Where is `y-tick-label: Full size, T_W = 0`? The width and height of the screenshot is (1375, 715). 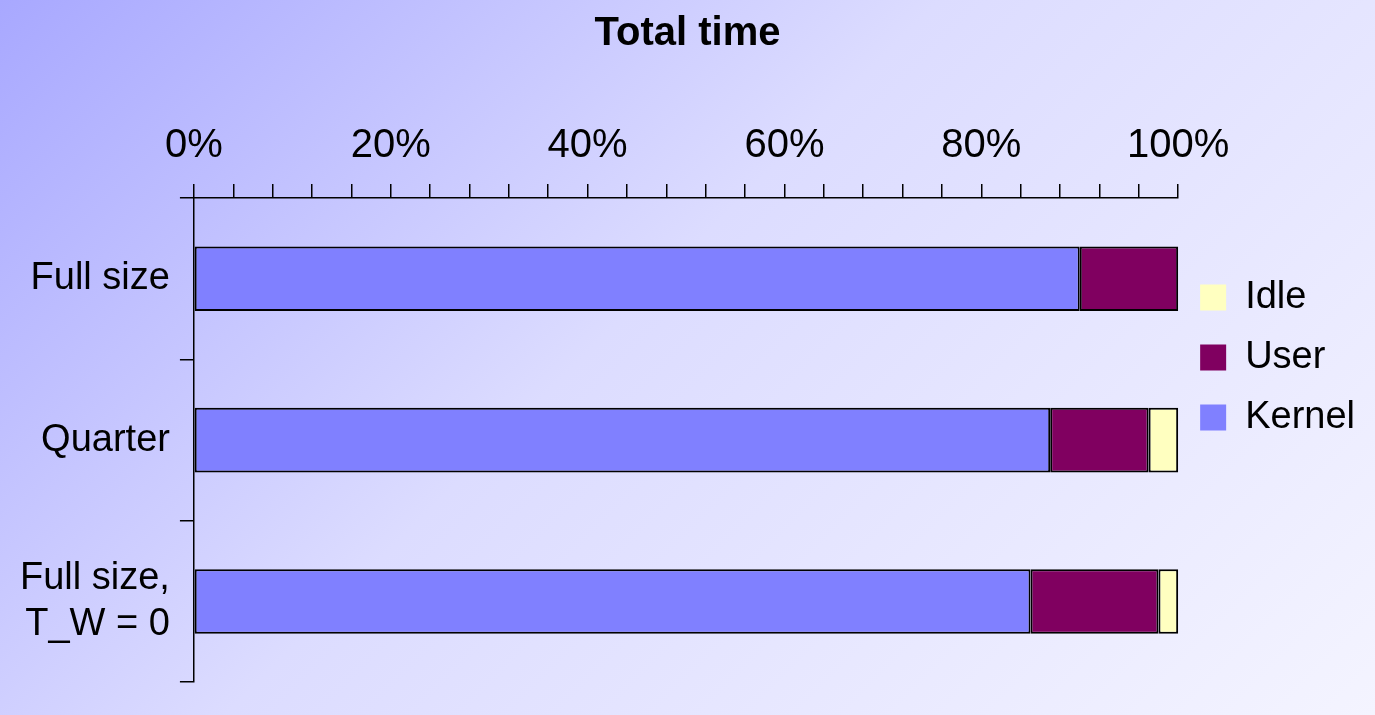
y-tick-label: Full size, T_W = 0 is located at coordinates (95, 599).